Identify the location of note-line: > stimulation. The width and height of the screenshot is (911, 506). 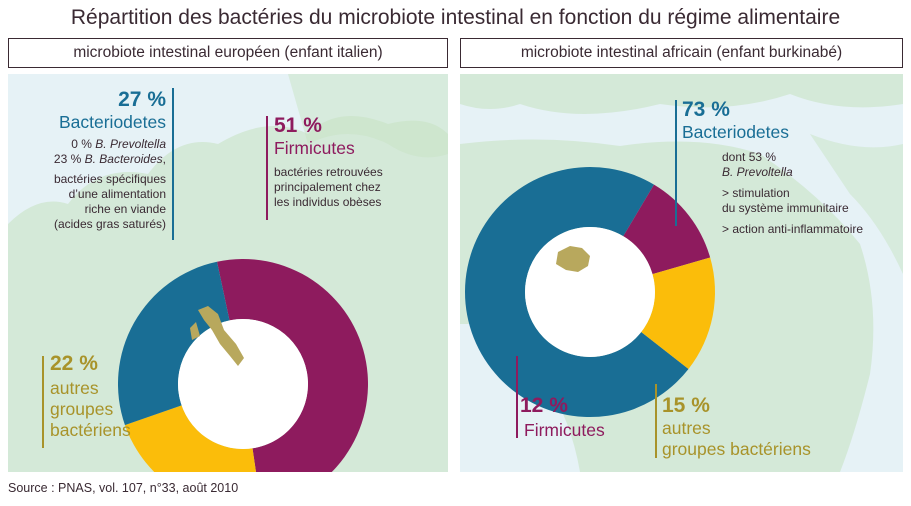
(756, 193).